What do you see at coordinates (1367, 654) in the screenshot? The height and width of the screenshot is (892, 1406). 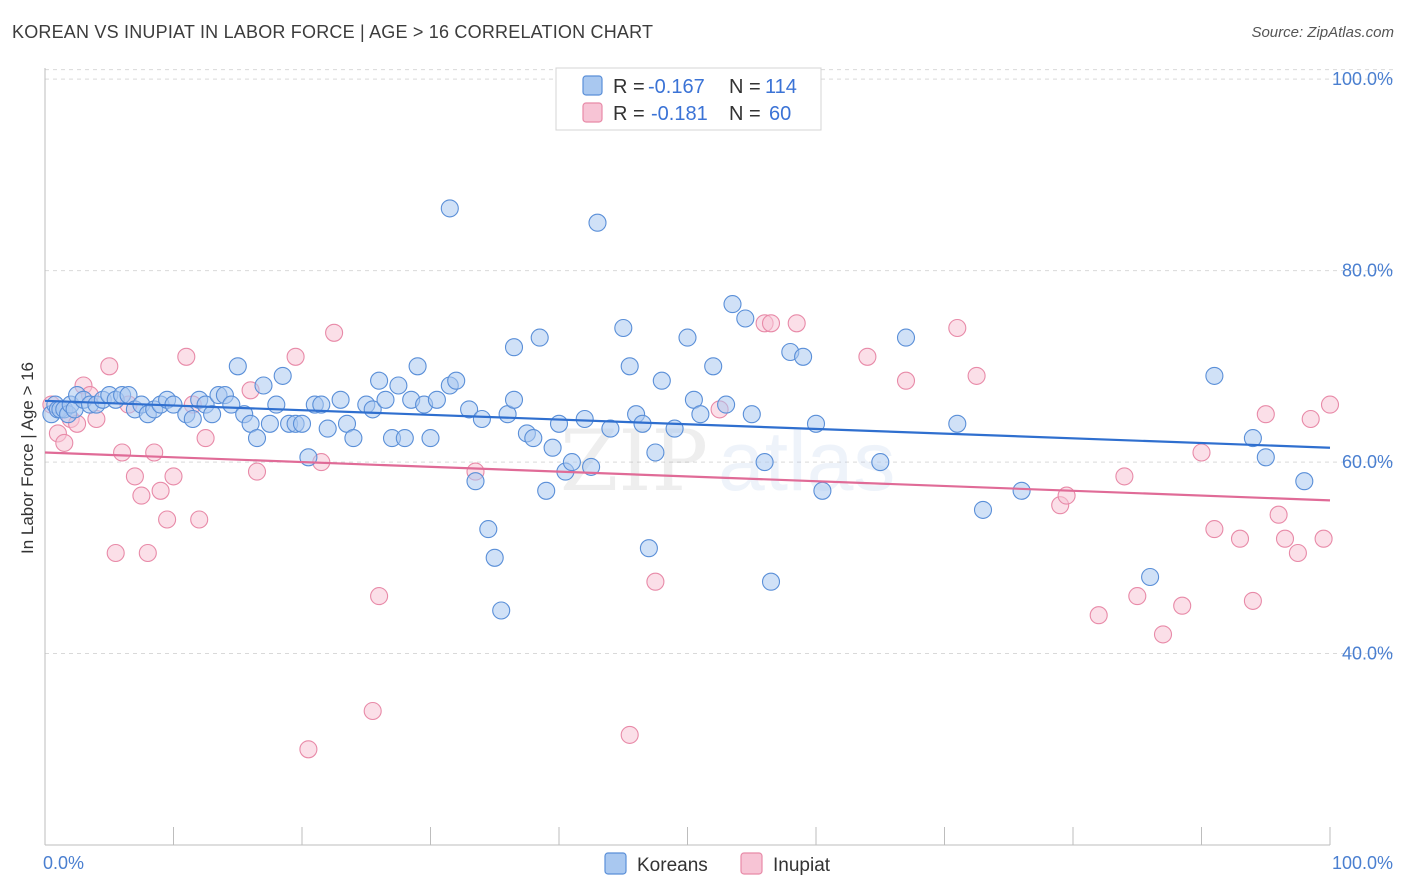 I see `y-tick-label: 40.0%` at bounding box center [1367, 654].